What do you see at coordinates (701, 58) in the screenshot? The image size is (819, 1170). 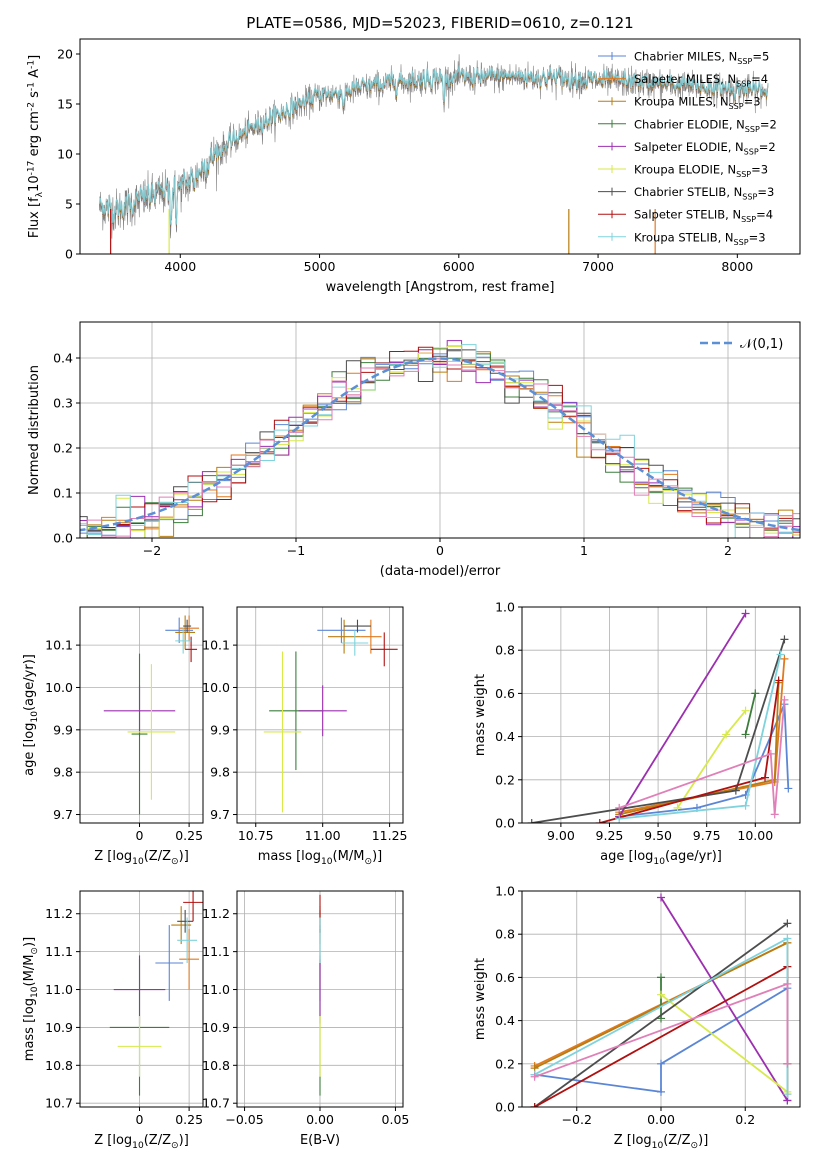 I see `legend-label: Chabrier MILES, NSSP=5` at bounding box center [701, 58].